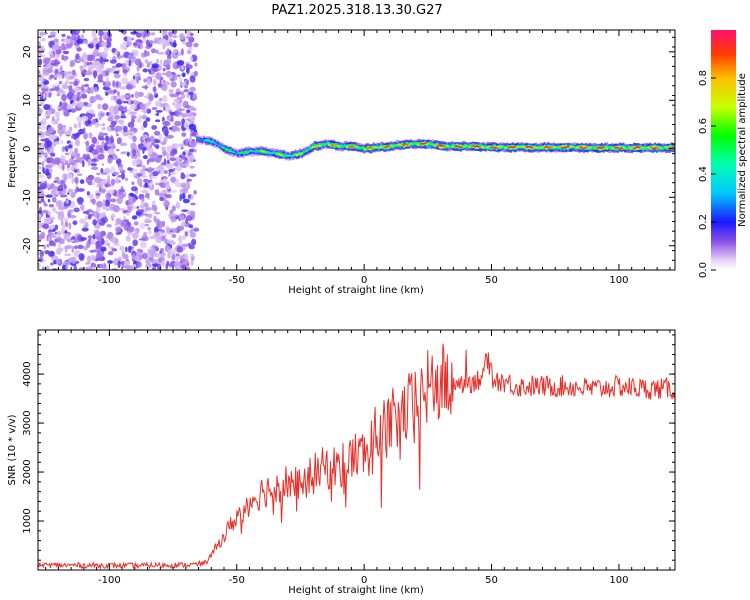 This screenshot has height=600, width=750. Describe the element at coordinates (27, 520) in the screenshot. I see `snr-ytick-label: 1000` at that location.